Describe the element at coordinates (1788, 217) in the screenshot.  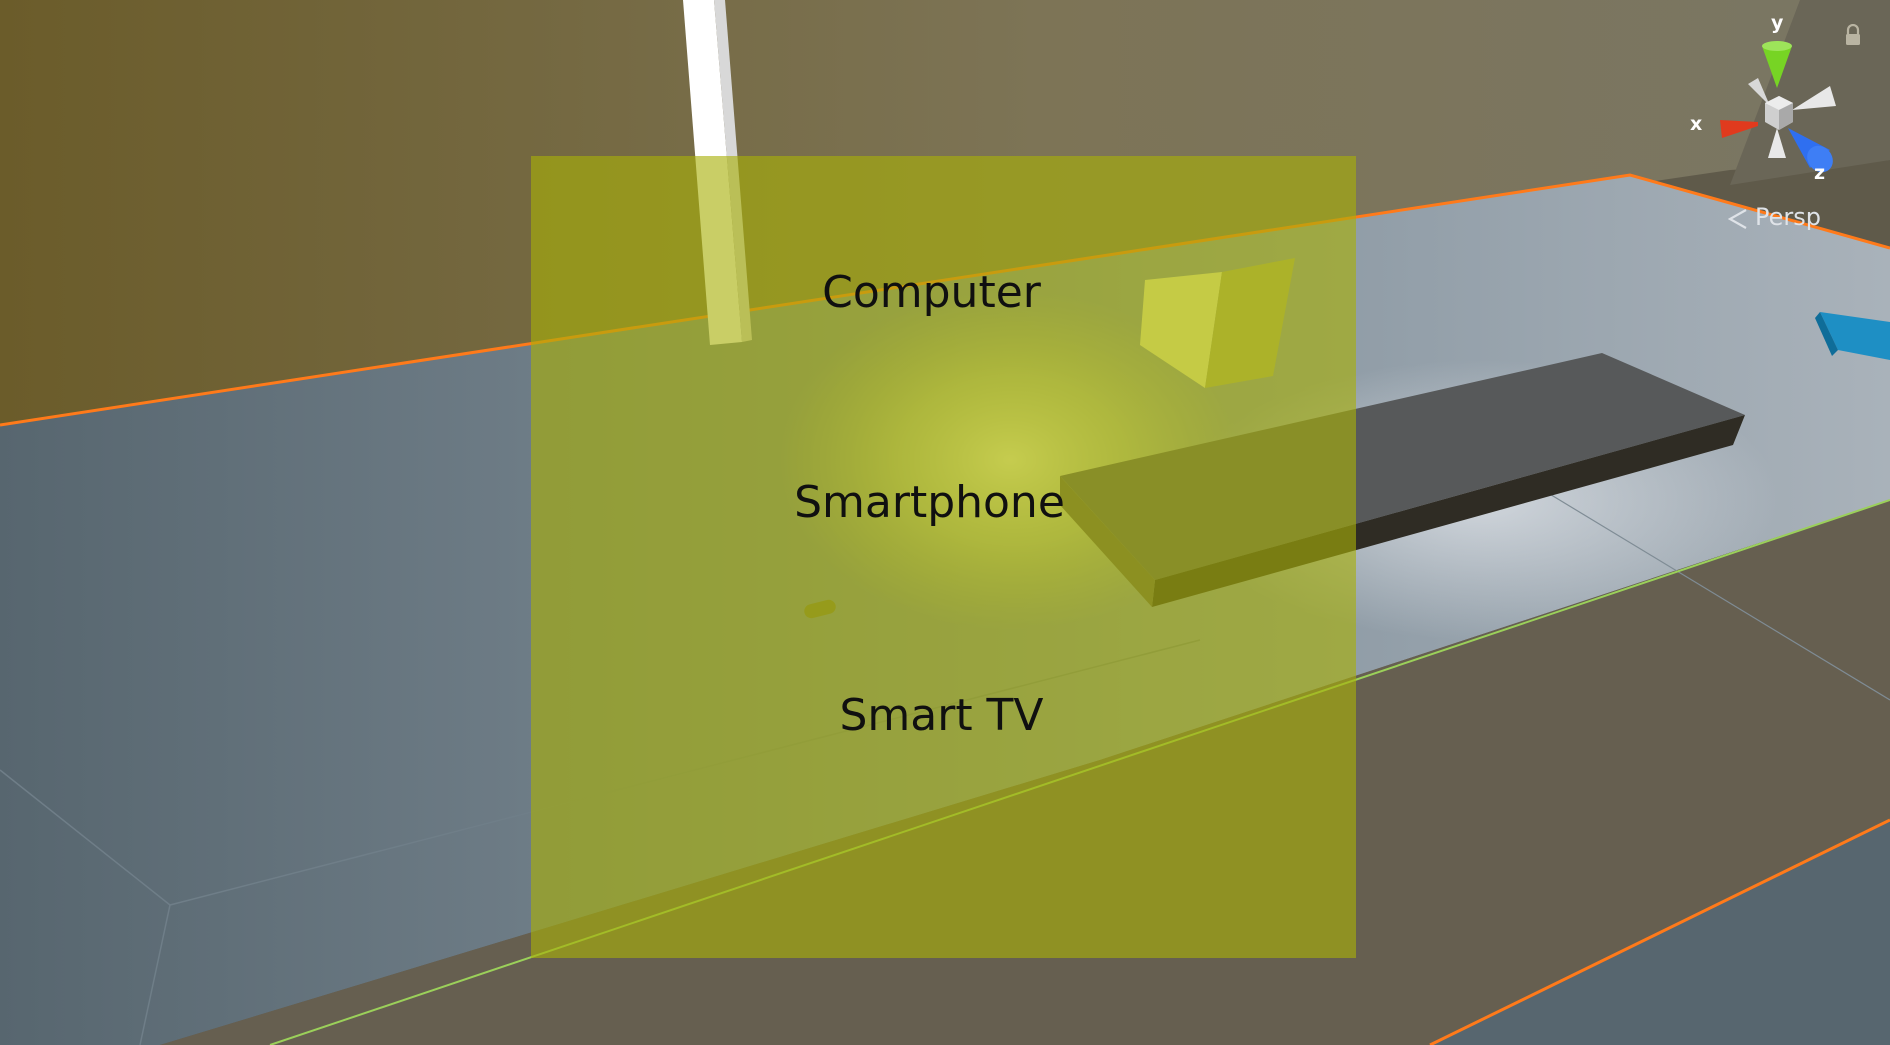
I see `perspective-label: Persp` at that location.